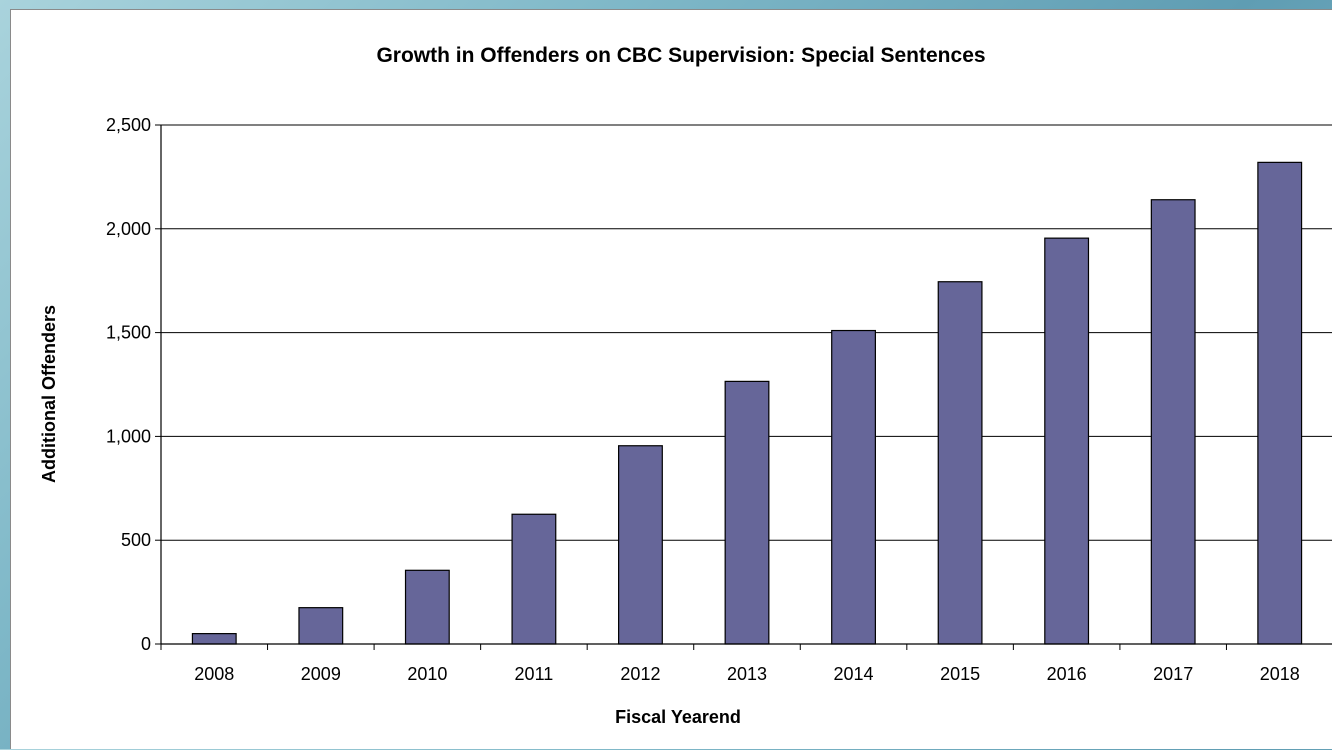 The width and height of the screenshot is (1332, 750). I want to click on x-tick-label: 2010, so click(427, 674).